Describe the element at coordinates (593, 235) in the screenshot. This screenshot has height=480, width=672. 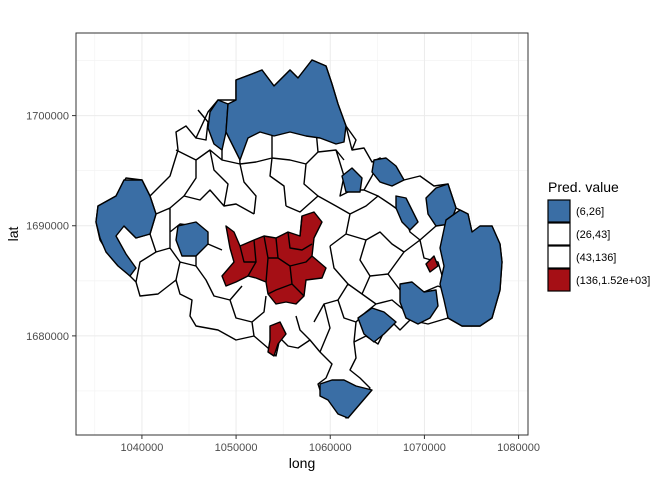
I see `legend-label: (26,43]` at that location.